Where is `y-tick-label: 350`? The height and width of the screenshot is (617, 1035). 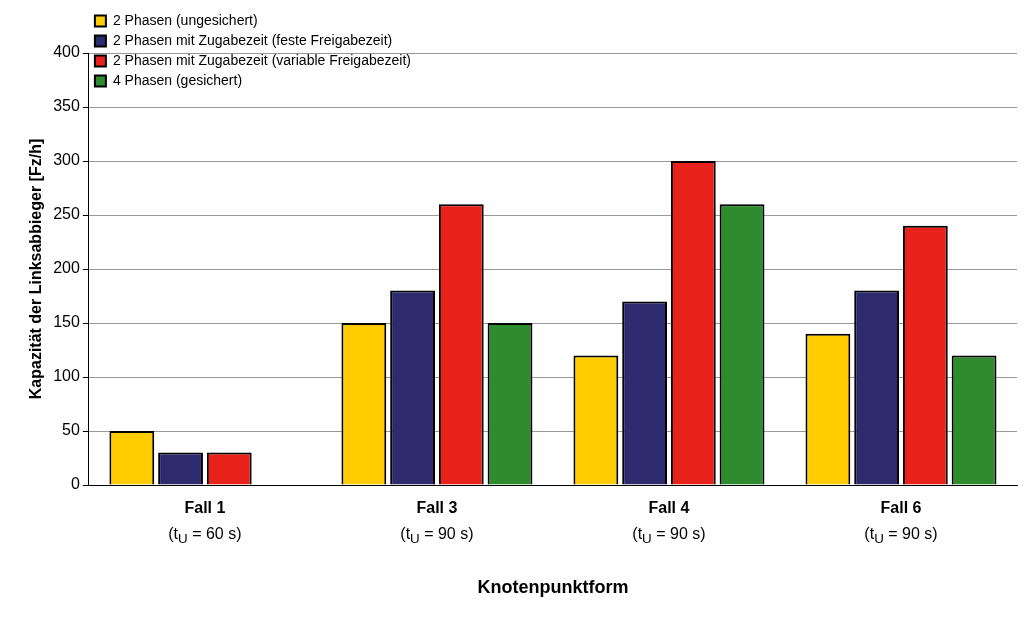
y-tick-label: 350 is located at coordinates (66, 106).